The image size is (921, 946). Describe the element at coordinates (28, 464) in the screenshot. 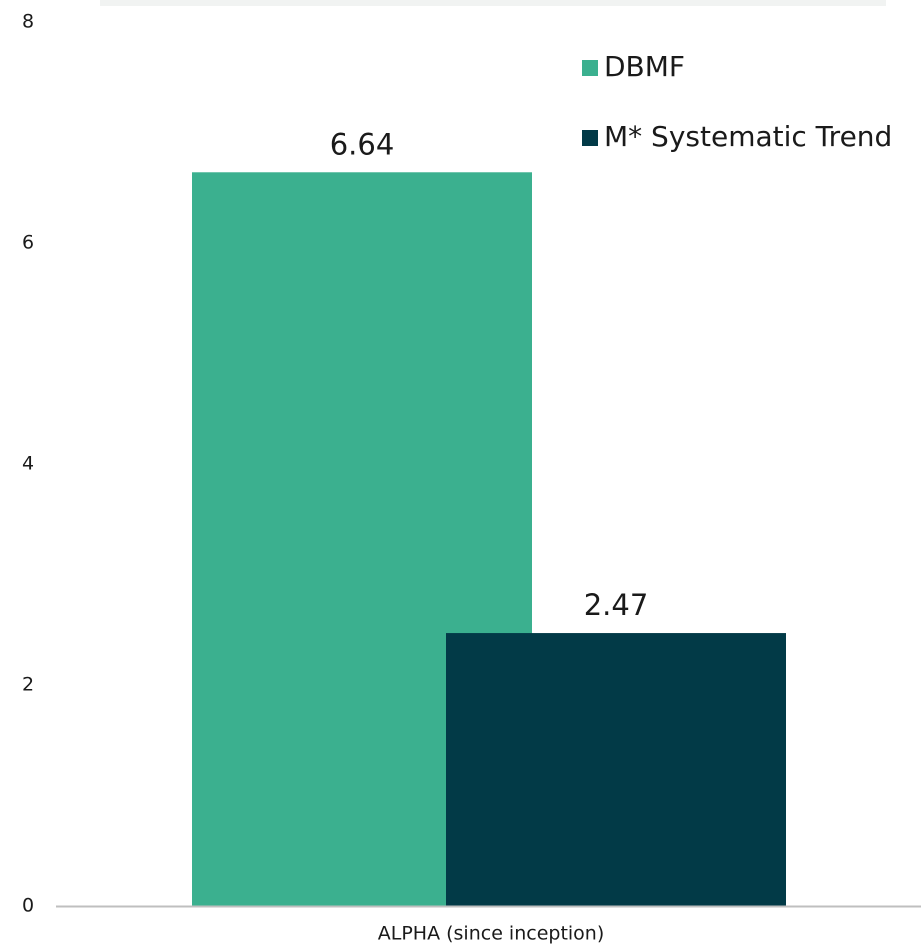

I see `y-tick-label: 4` at that location.